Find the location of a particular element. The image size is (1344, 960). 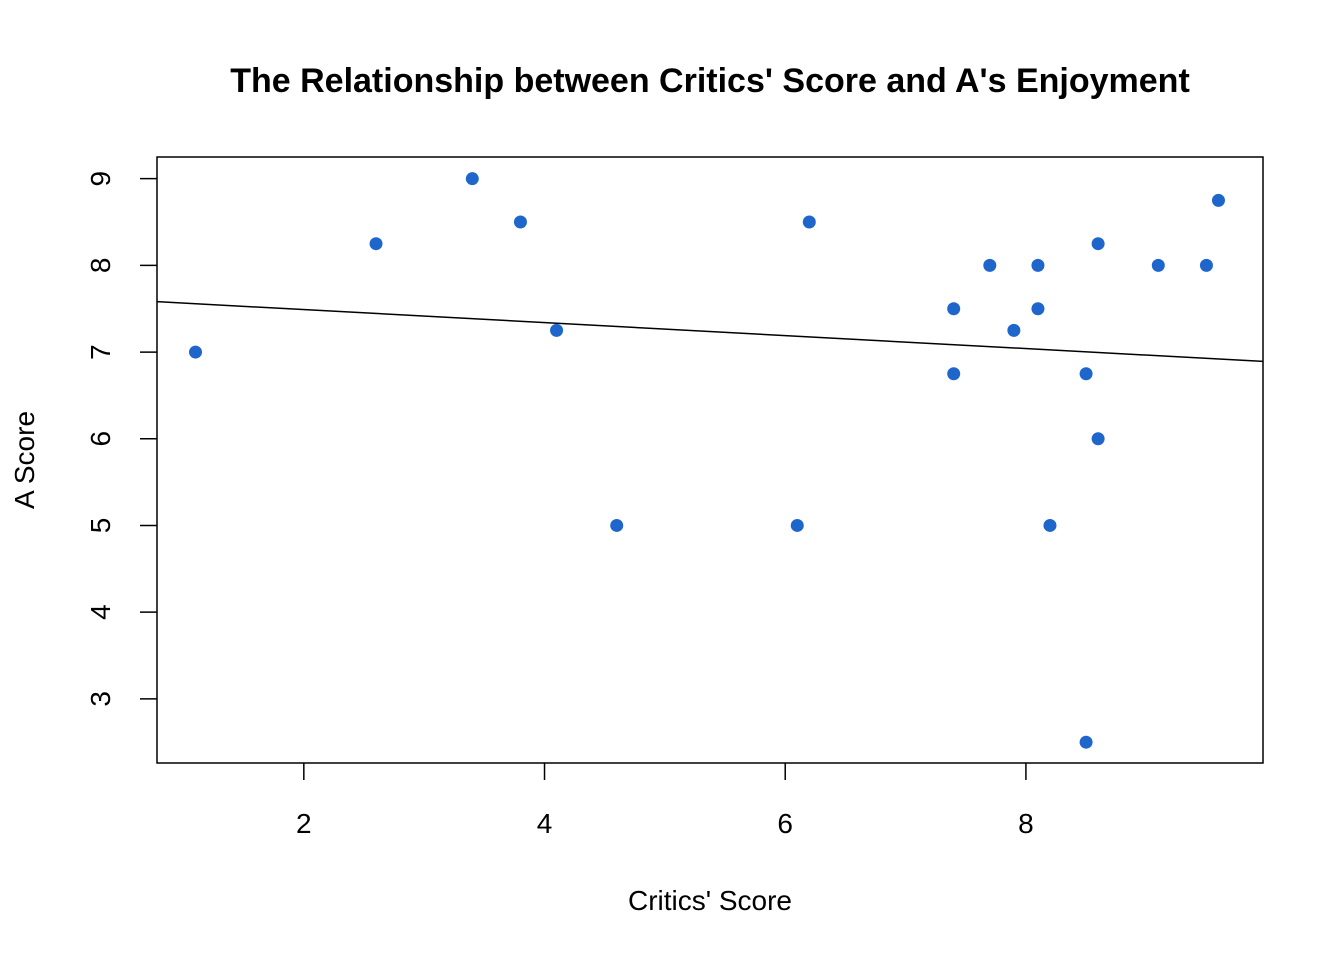

regression-line is located at coordinates (710, 332).